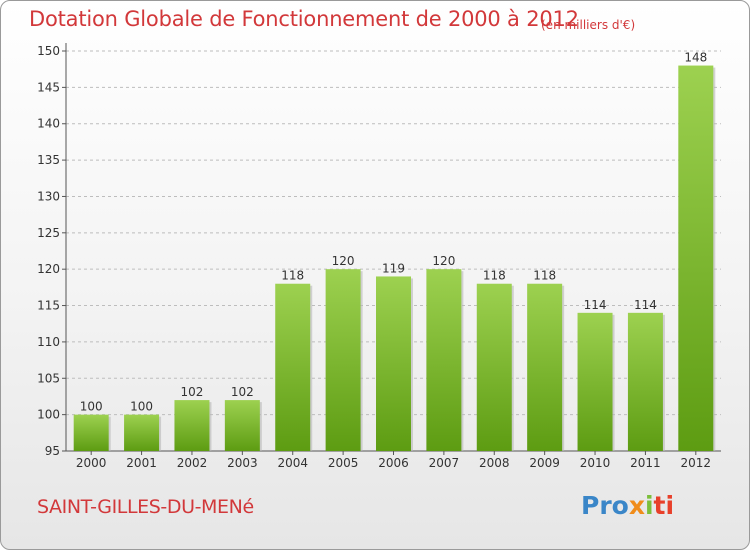 The height and width of the screenshot is (550, 750). I want to click on y-tick-label: 130, so click(48, 196).